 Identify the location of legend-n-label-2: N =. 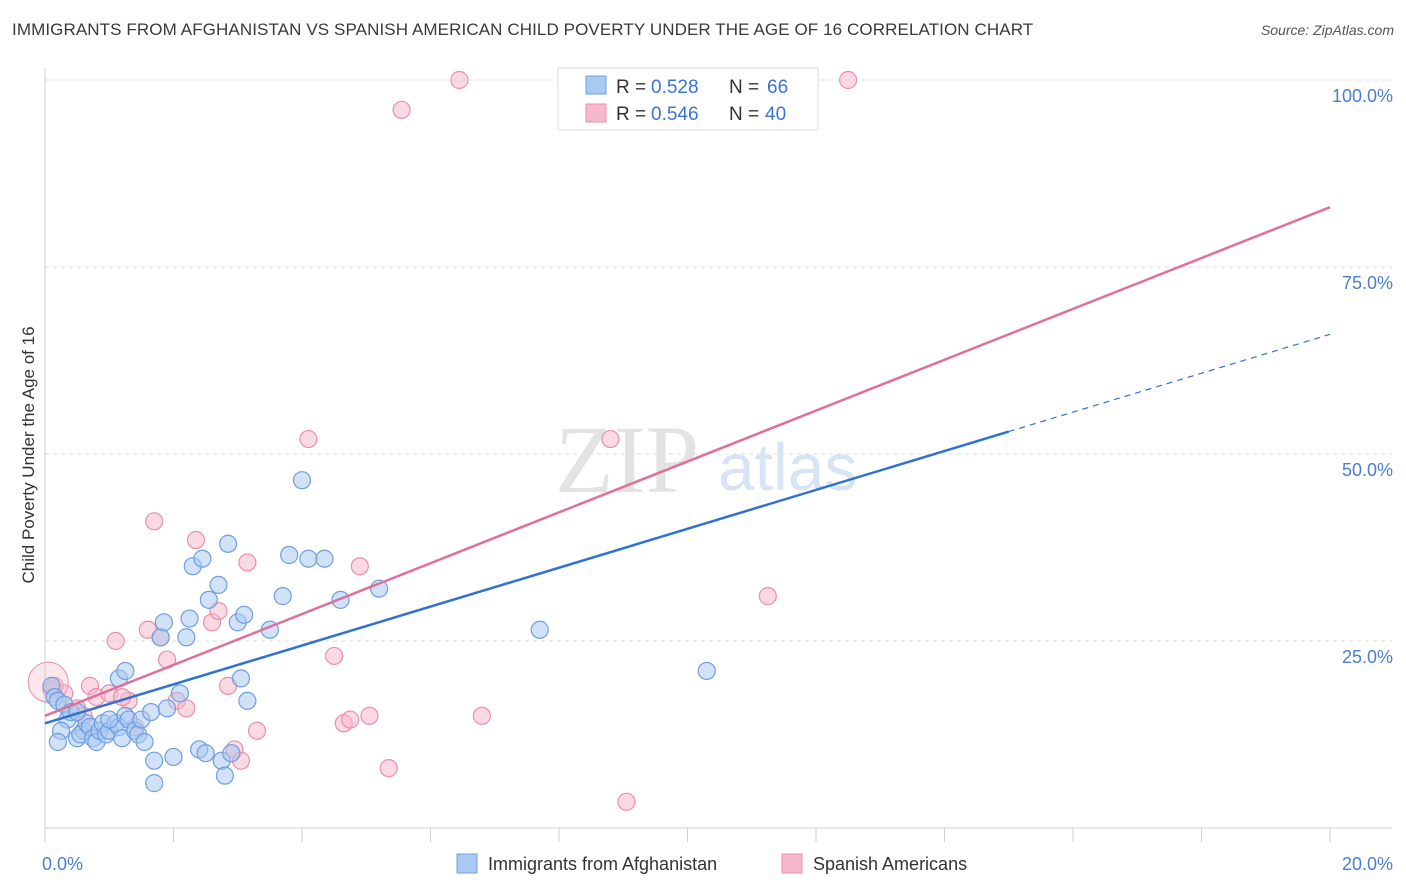
(744, 114).